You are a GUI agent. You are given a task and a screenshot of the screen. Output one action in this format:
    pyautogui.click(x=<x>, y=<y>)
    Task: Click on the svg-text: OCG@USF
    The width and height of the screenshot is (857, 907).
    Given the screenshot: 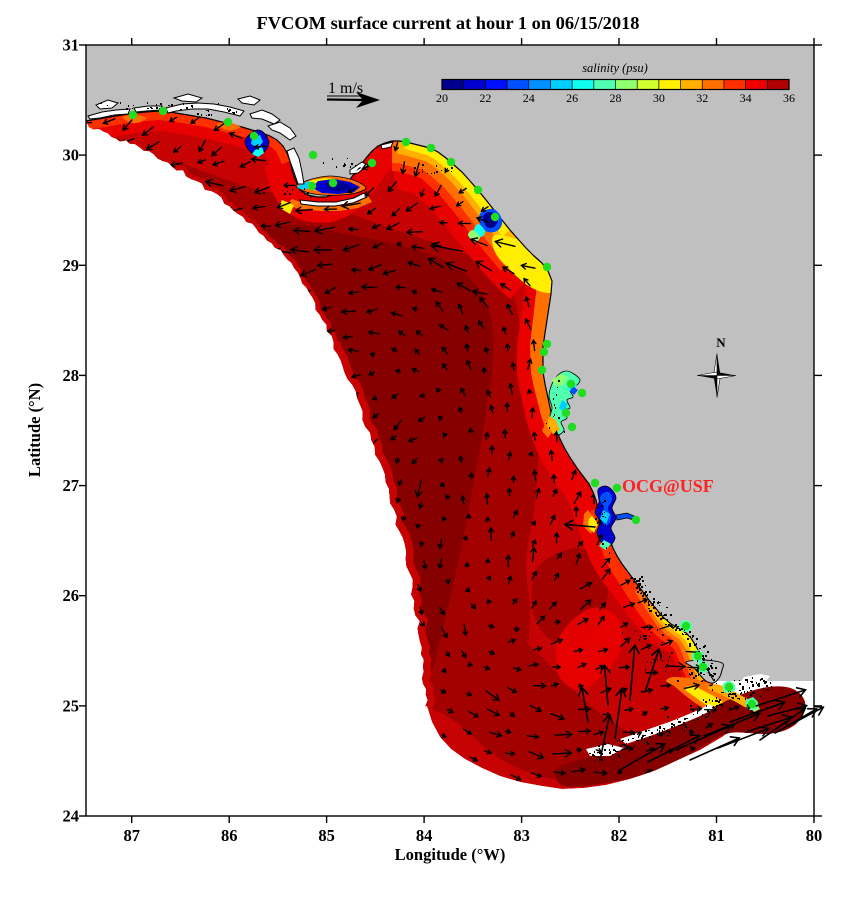 What is the action you would take?
    pyautogui.click(x=668, y=486)
    